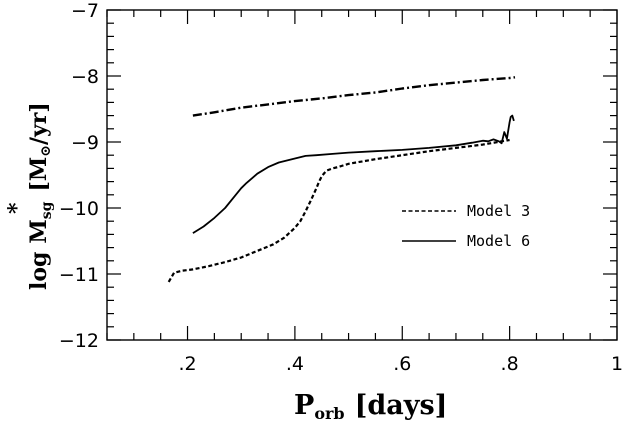 The height and width of the screenshot is (422, 622). Describe the element at coordinates (401, 405) in the screenshot. I see `x-axis-label-unit: [days]` at that location.